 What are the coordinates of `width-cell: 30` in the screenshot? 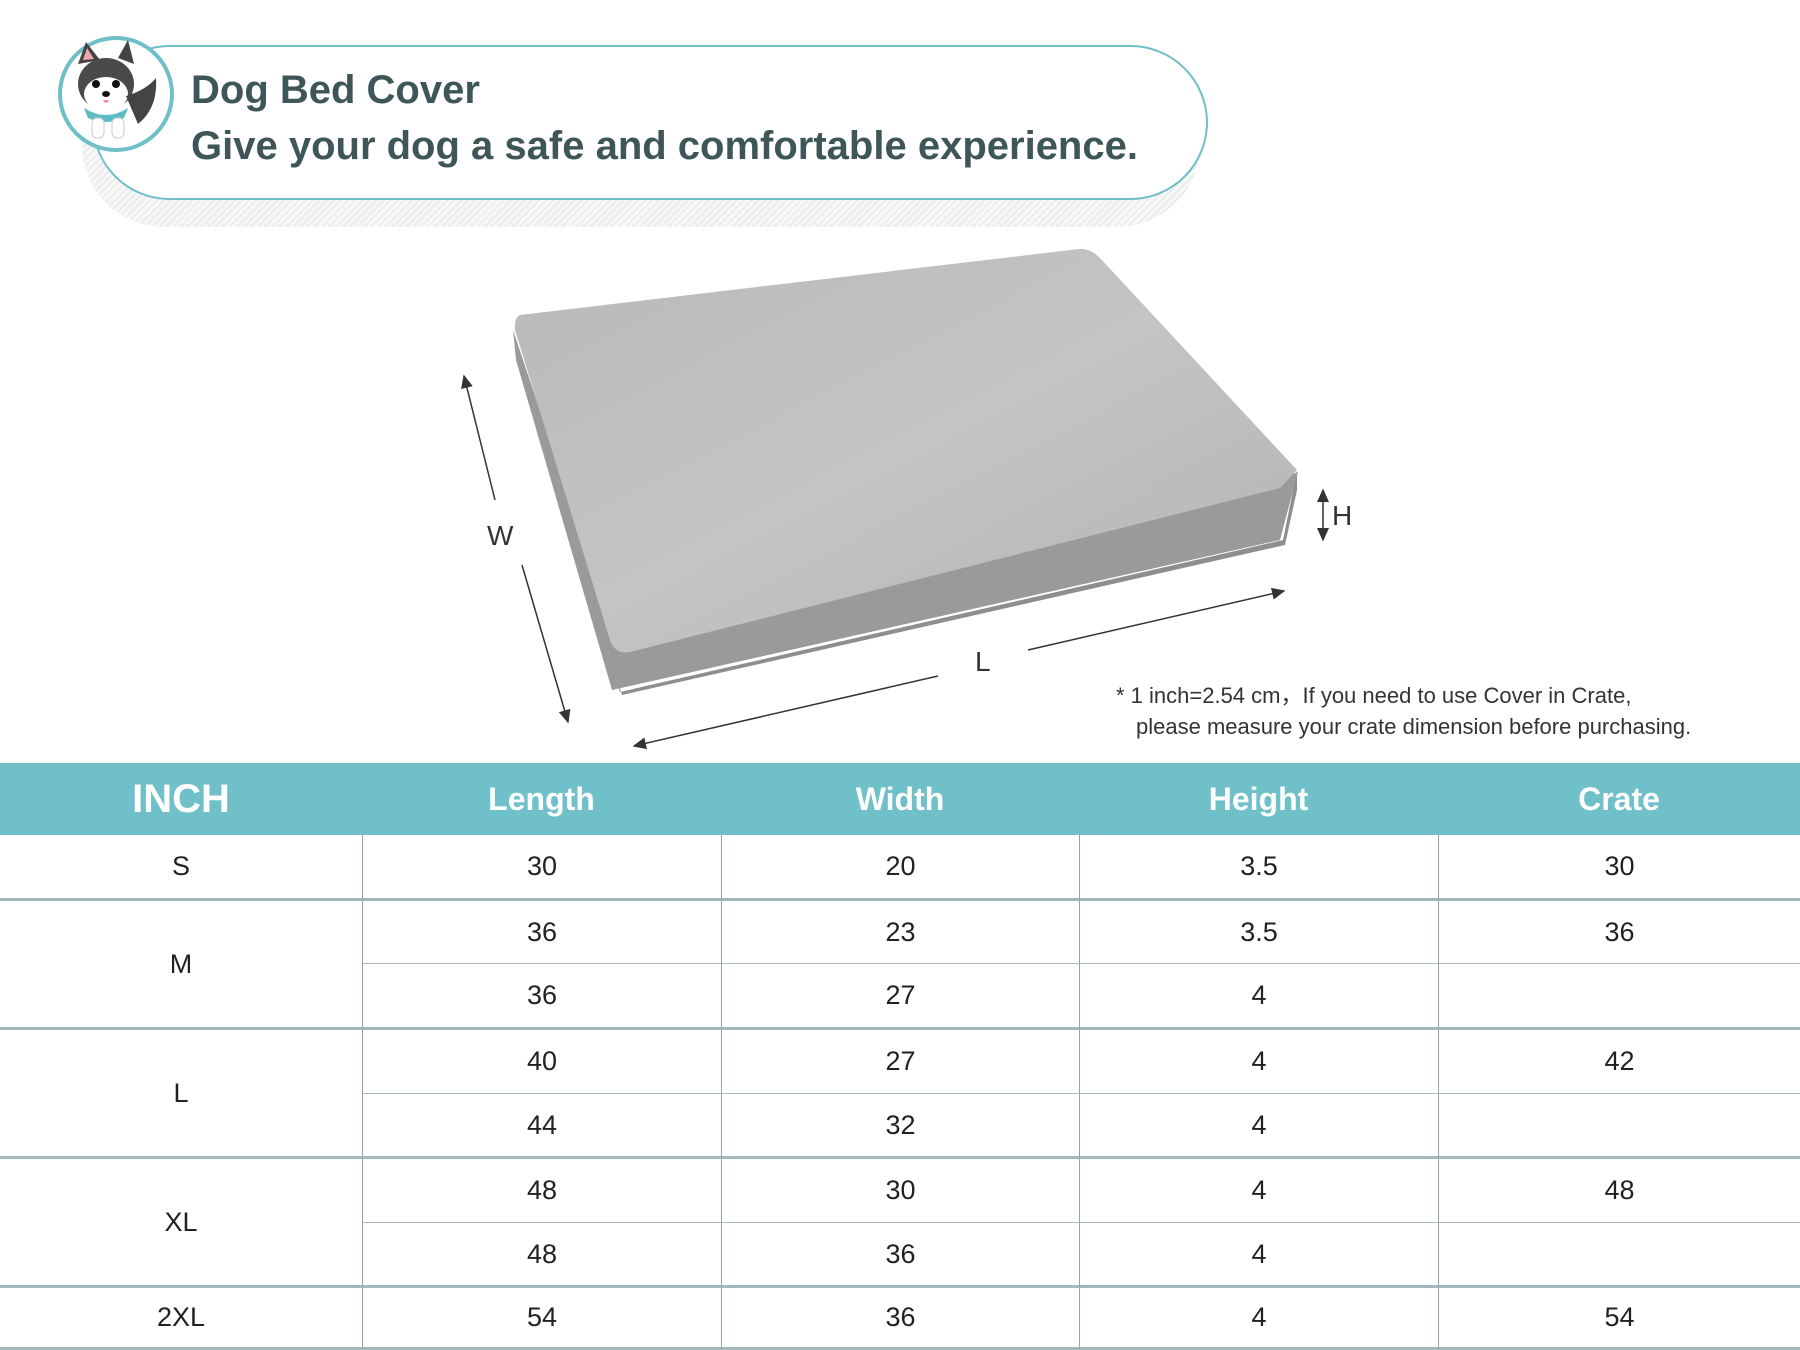 It's located at (900, 1191).